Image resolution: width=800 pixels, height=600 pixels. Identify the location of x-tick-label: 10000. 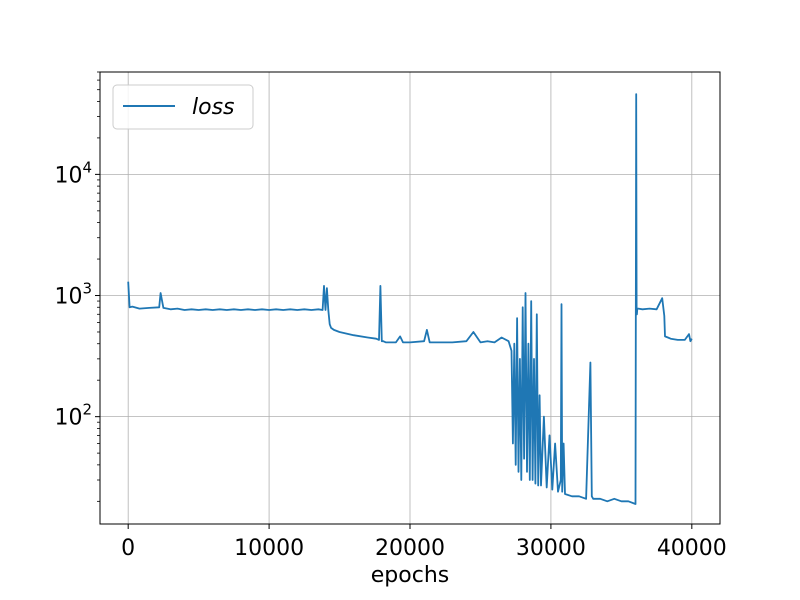
(269, 548).